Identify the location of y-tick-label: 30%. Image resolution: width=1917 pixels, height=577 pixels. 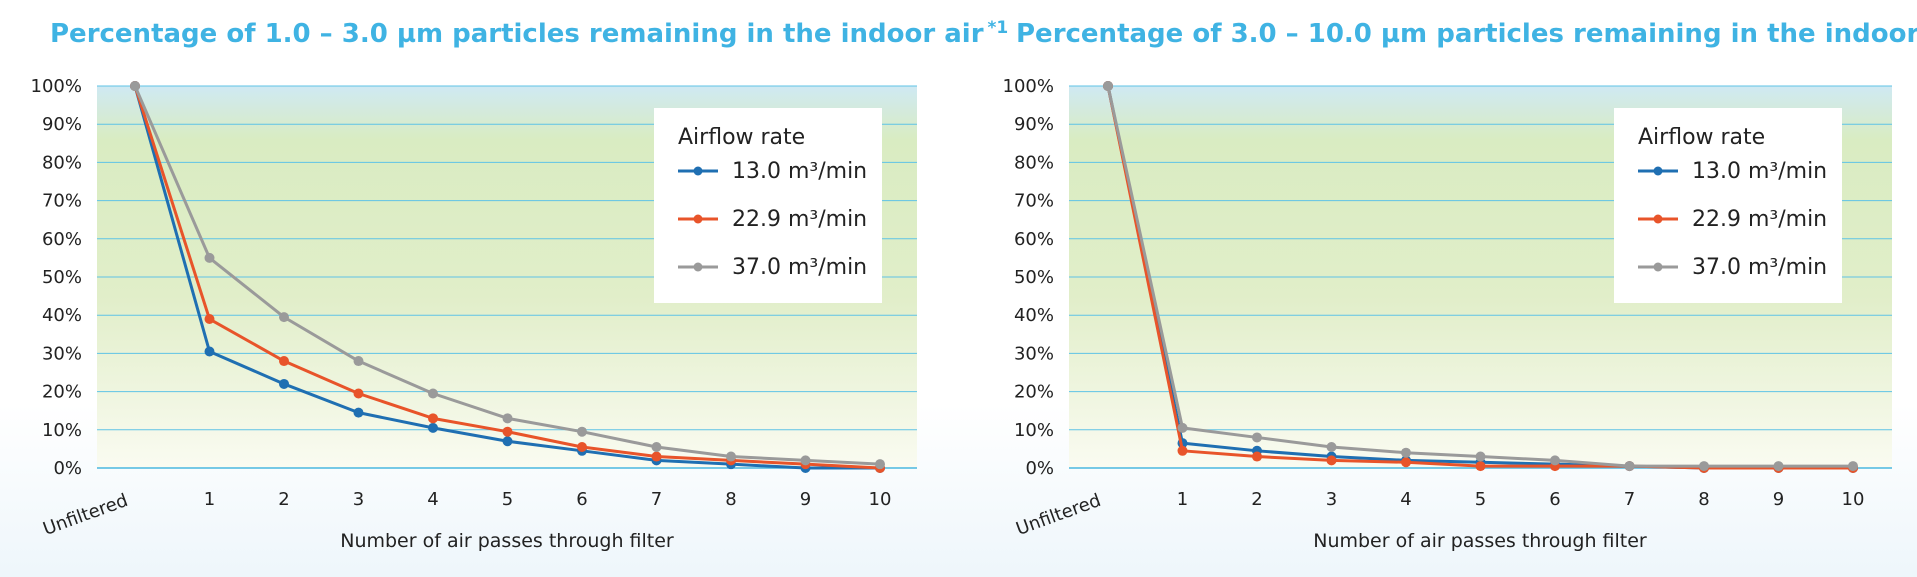
(1034, 353).